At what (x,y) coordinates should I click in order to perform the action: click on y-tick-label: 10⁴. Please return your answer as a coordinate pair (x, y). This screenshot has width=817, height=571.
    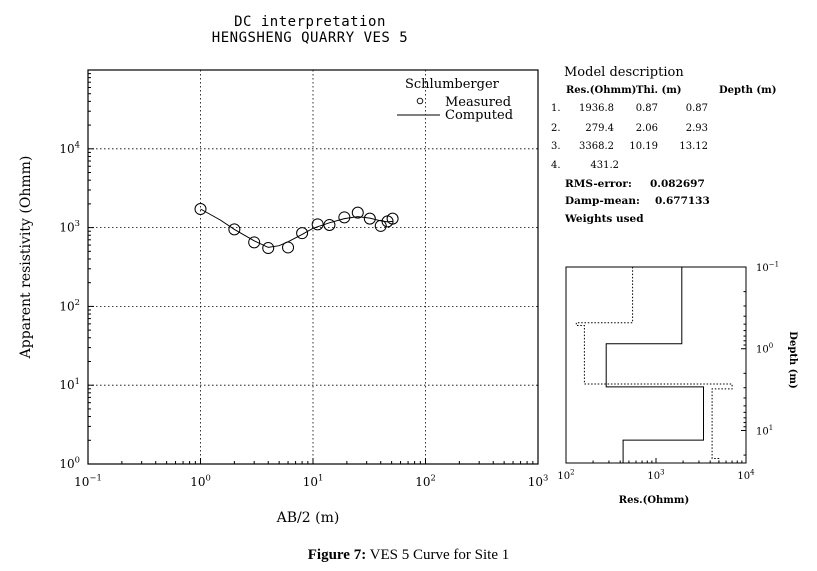
    Looking at the image, I should click on (69, 147).